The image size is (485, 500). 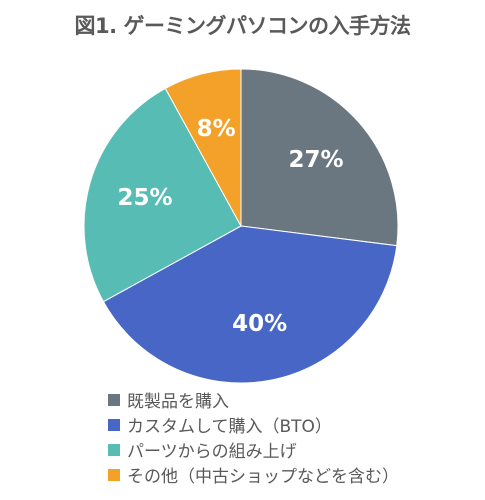 I want to click on pie-slice-label-1: 27%, so click(x=315, y=160).